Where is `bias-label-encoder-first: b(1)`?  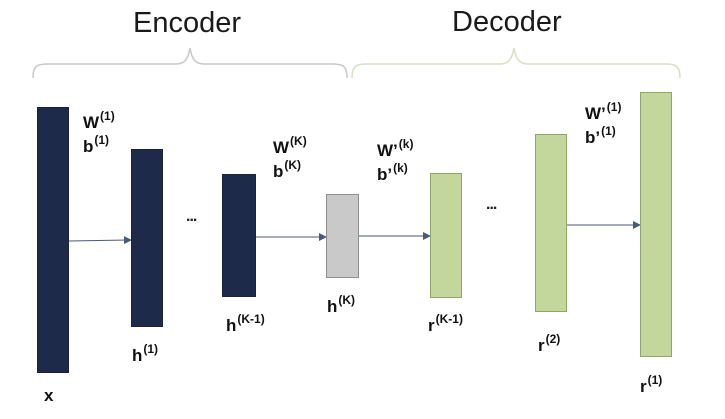 bias-label-encoder-first: b(1) is located at coordinates (96, 144).